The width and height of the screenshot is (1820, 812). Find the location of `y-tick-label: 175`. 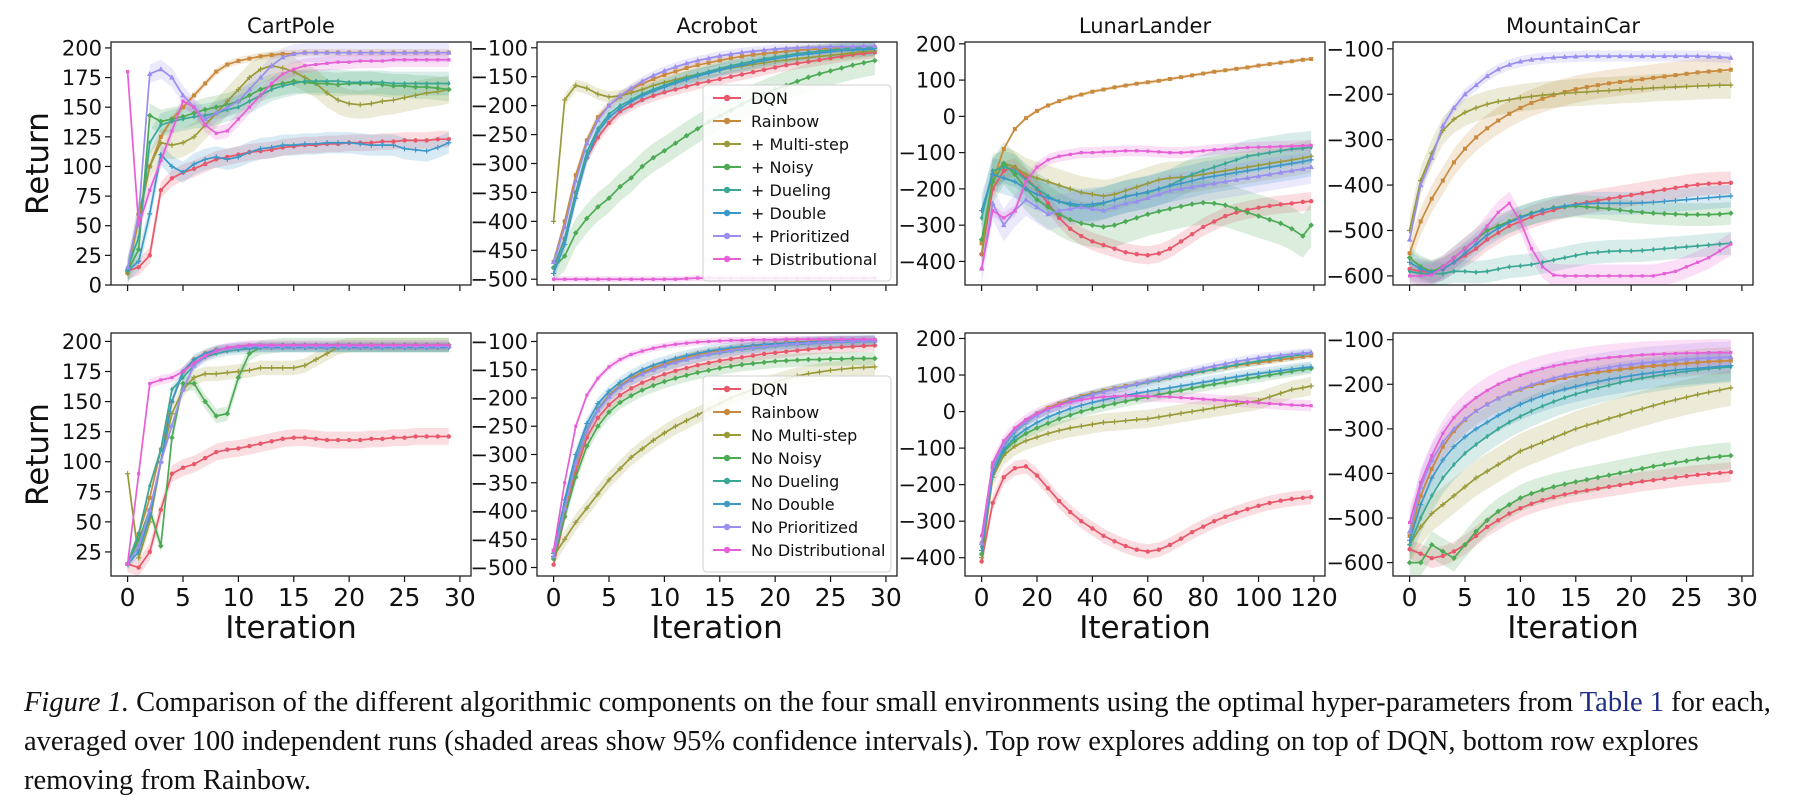

y-tick-label: 175 is located at coordinates (82, 78).